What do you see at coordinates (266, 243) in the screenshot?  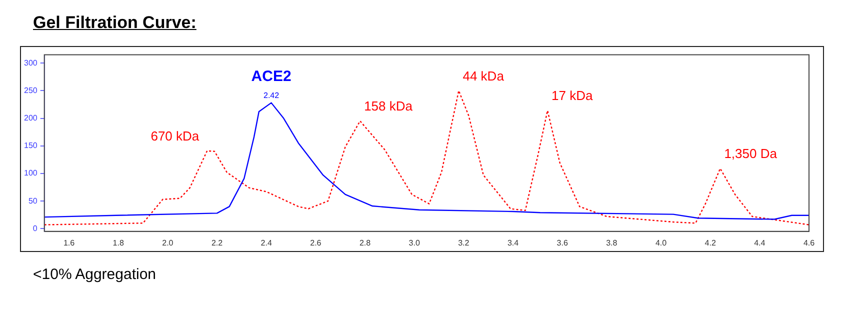 I see `x-tick-label: 2.4` at bounding box center [266, 243].